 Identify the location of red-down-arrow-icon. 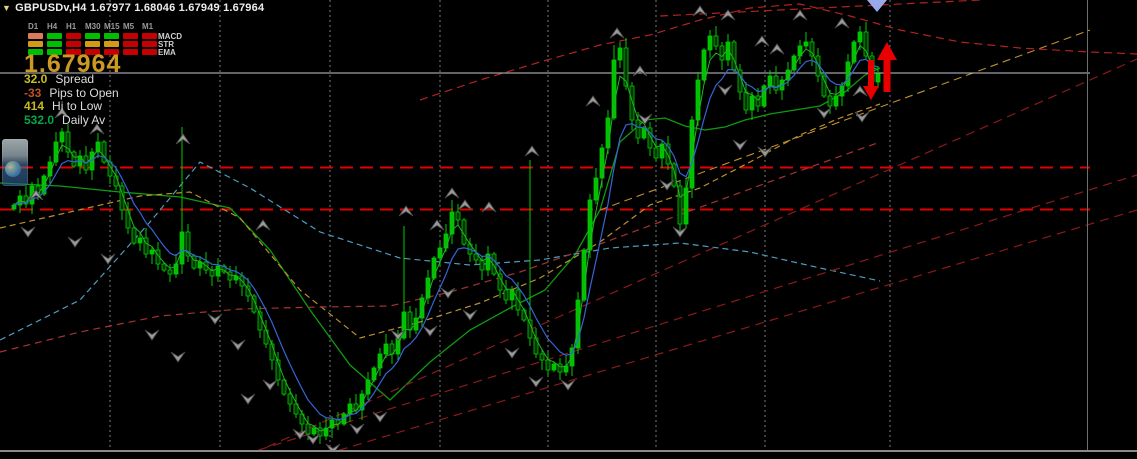
(871, 80).